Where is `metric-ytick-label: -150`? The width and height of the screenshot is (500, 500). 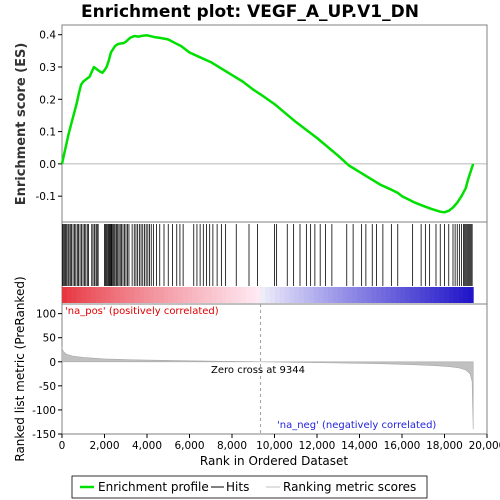
metric-ytick-label: -150 is located at coordinates (44, 435).